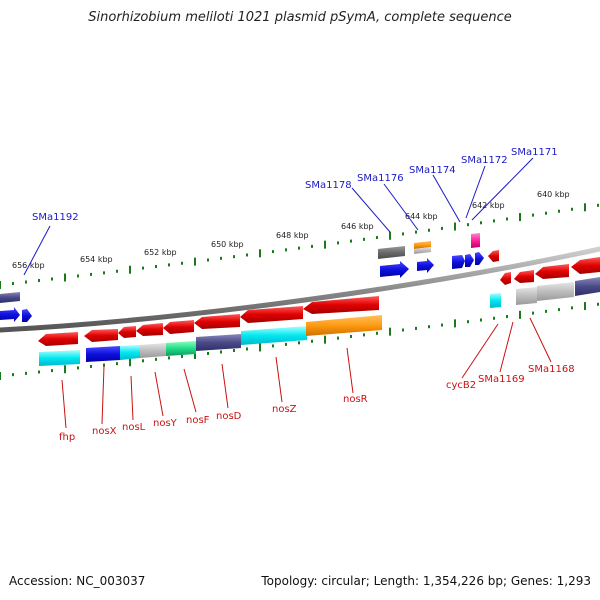 This screenshot has width=600, height=600. What do you see at coordinates (355, 399) in the screenshot?
I see `gene-label-nosr: nosR` at bounding box center [355, 399].